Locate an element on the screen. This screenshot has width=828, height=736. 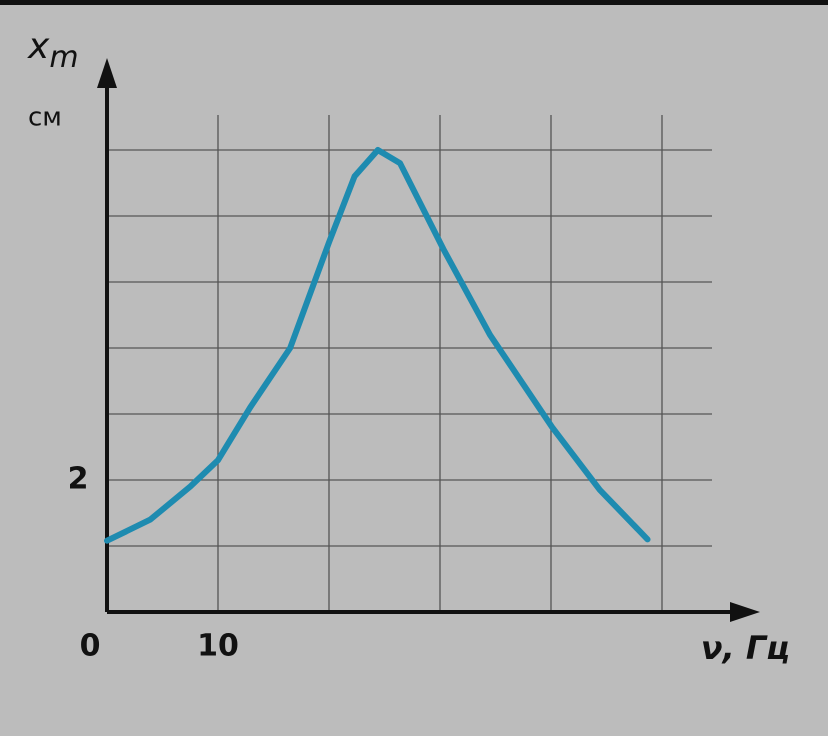
x-tick-label: 0 is located at coordinates (90, 646).